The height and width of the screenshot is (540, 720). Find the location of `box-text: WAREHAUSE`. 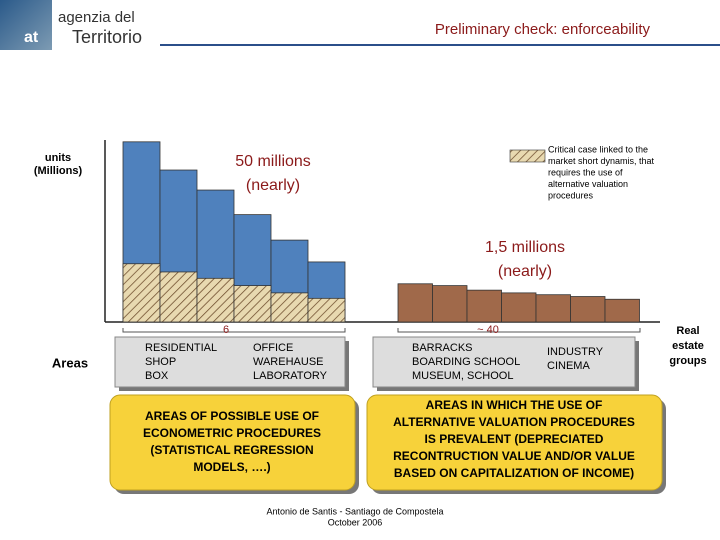

box-text: WAREHAUSE is located at coordinates (288, 362).